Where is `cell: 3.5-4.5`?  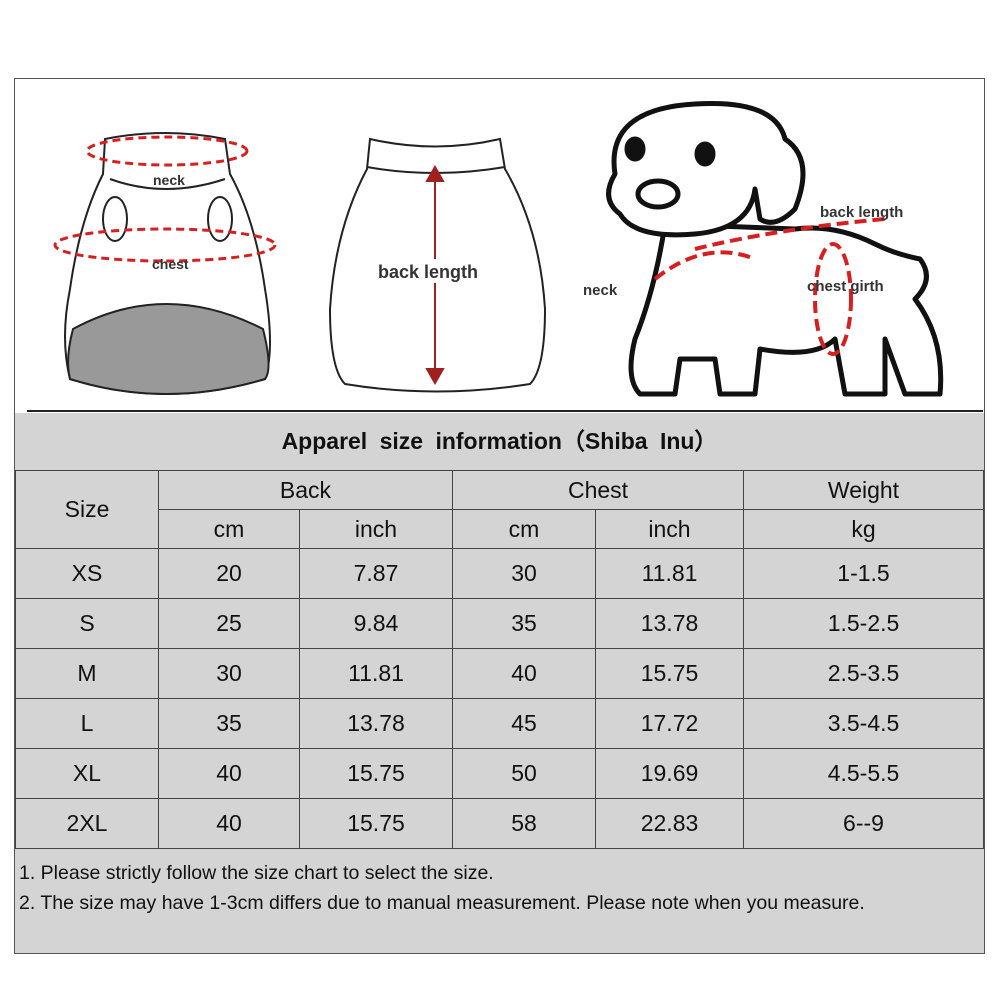
cell: 3.5-4.5 is located at coordinates (863, 723).